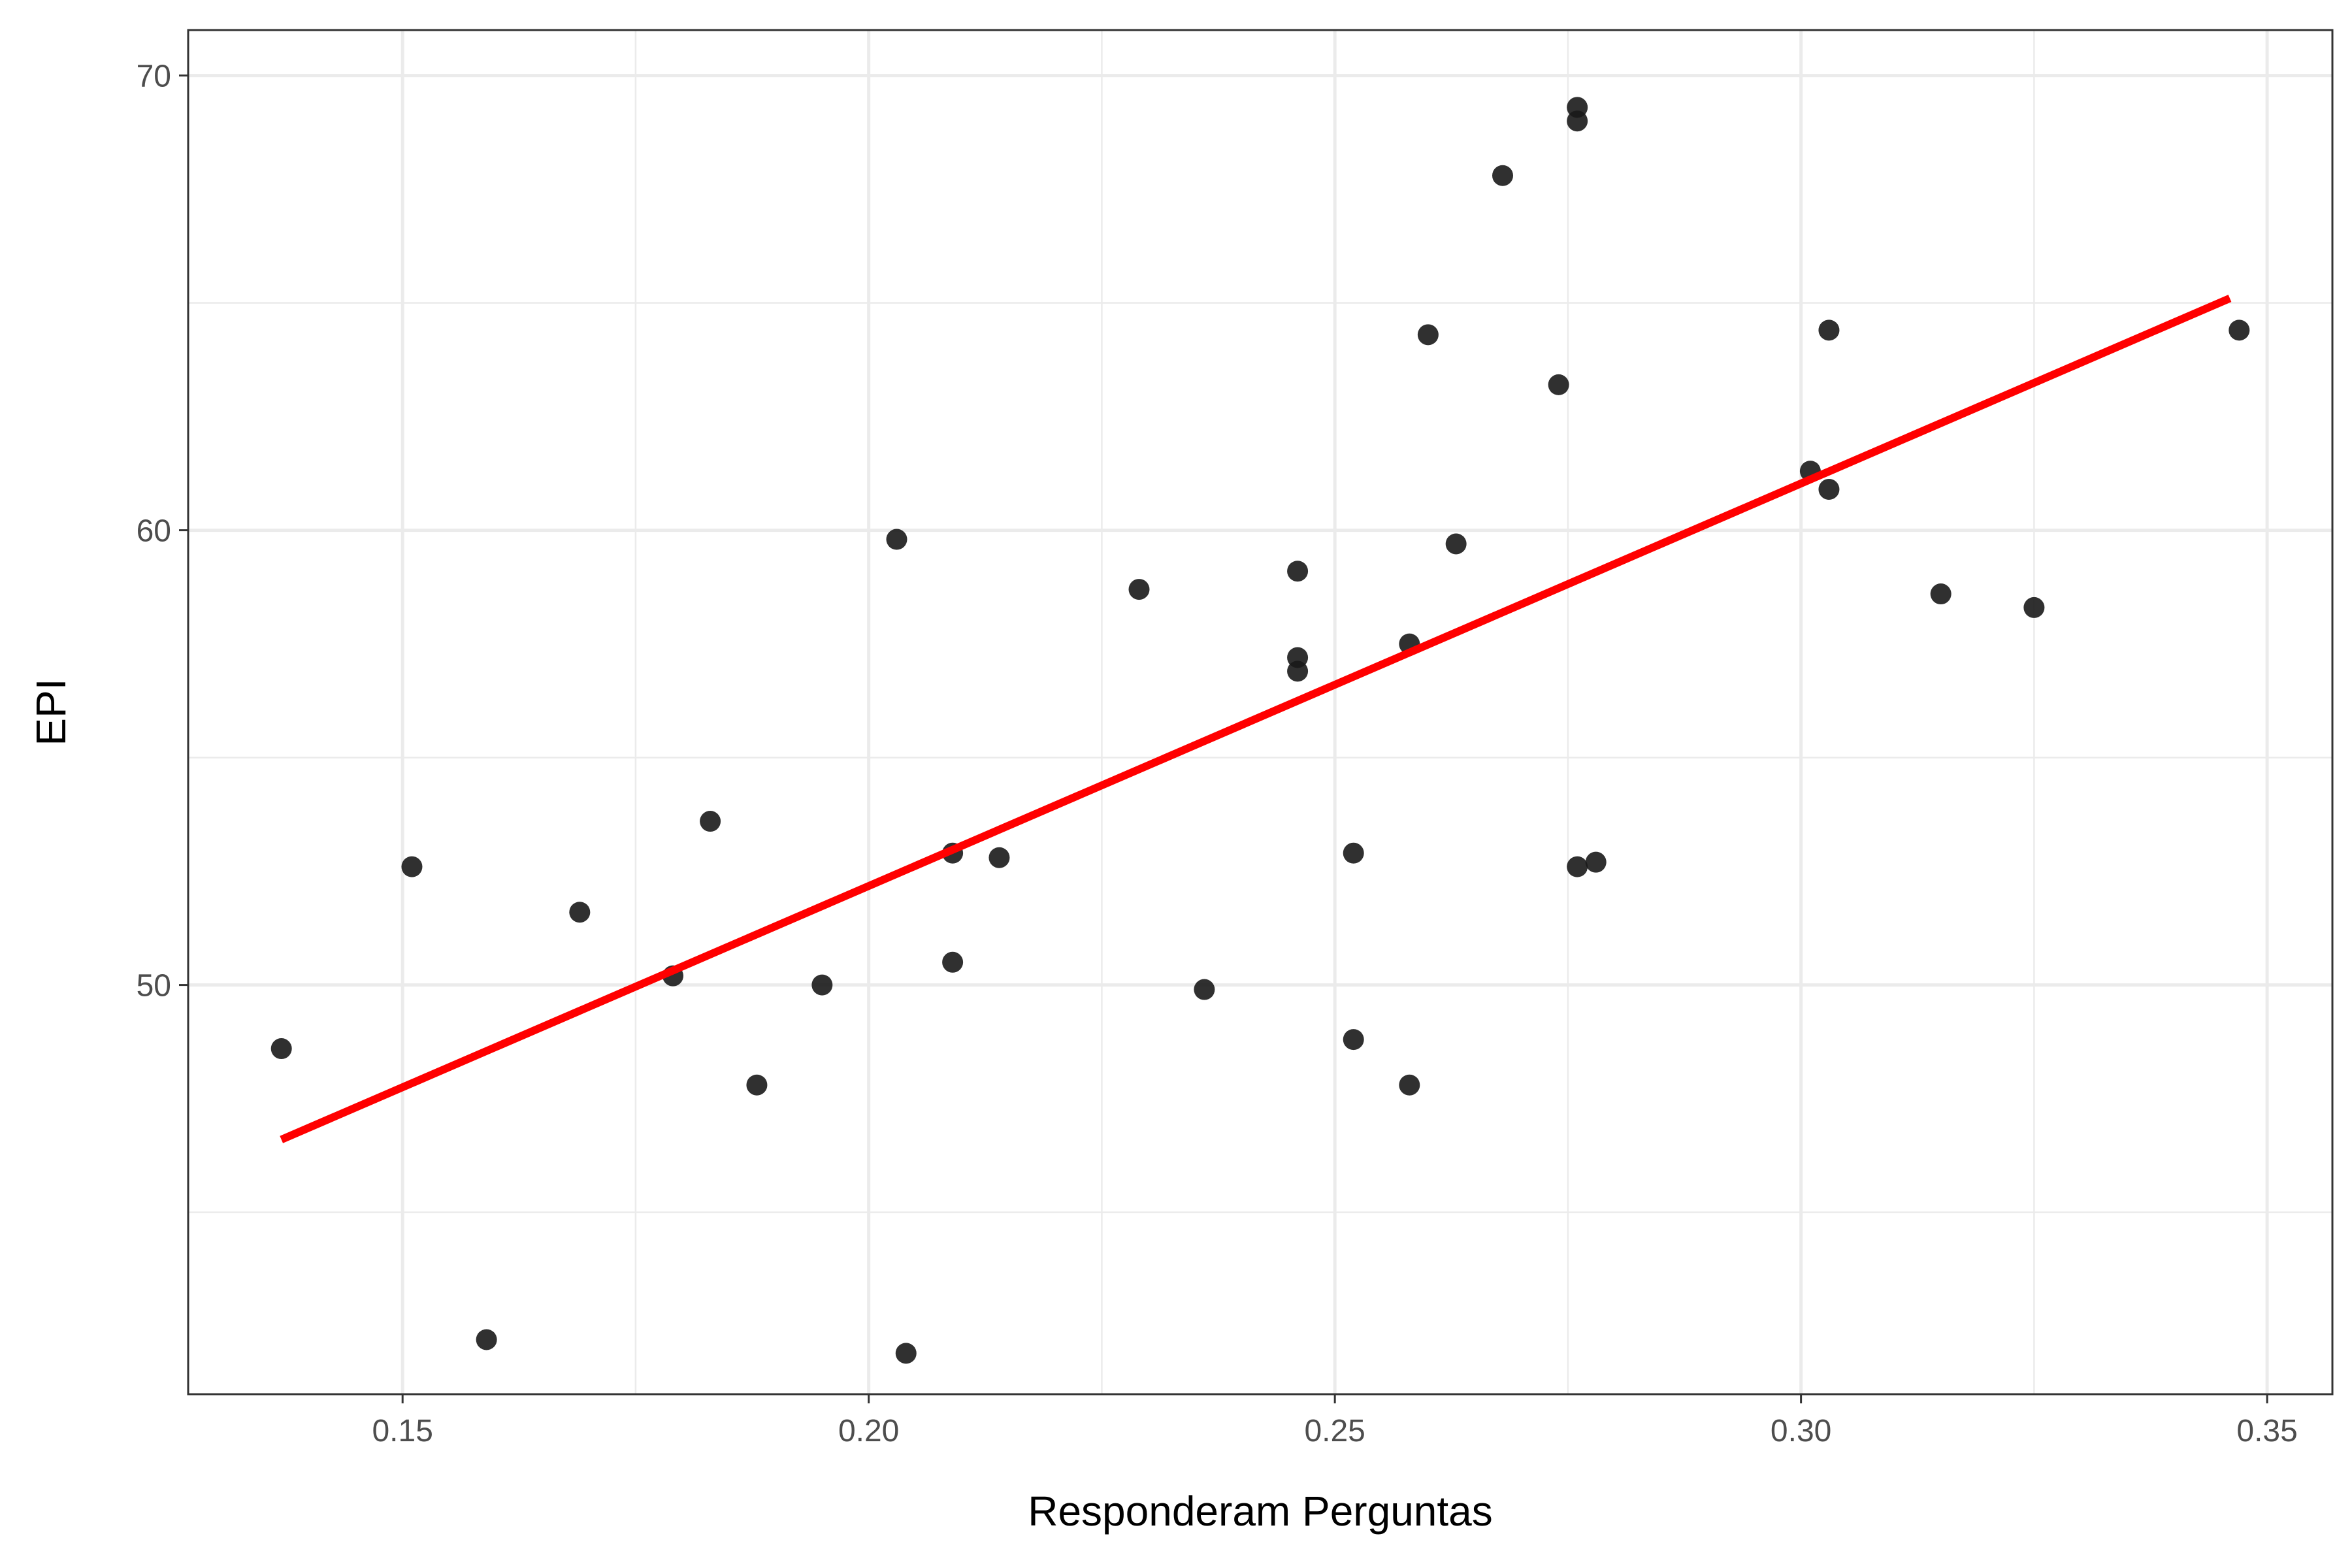  Describe the element at coordinates (50, 711) in the screenshot. I see `y-axis-title: EPI` at that location.